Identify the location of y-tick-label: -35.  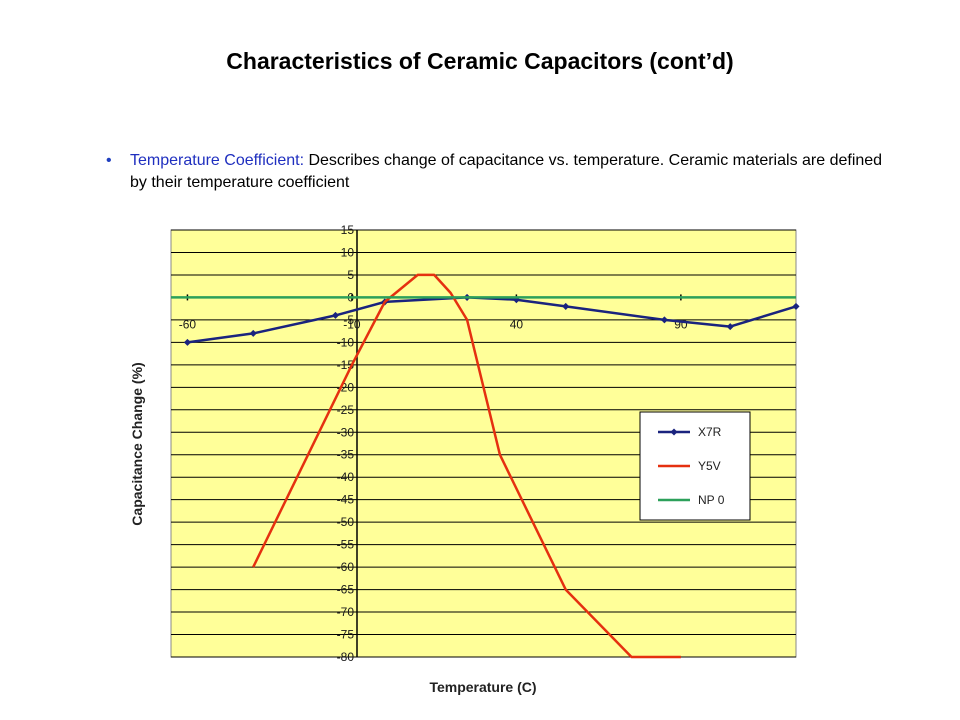
(346, 455).